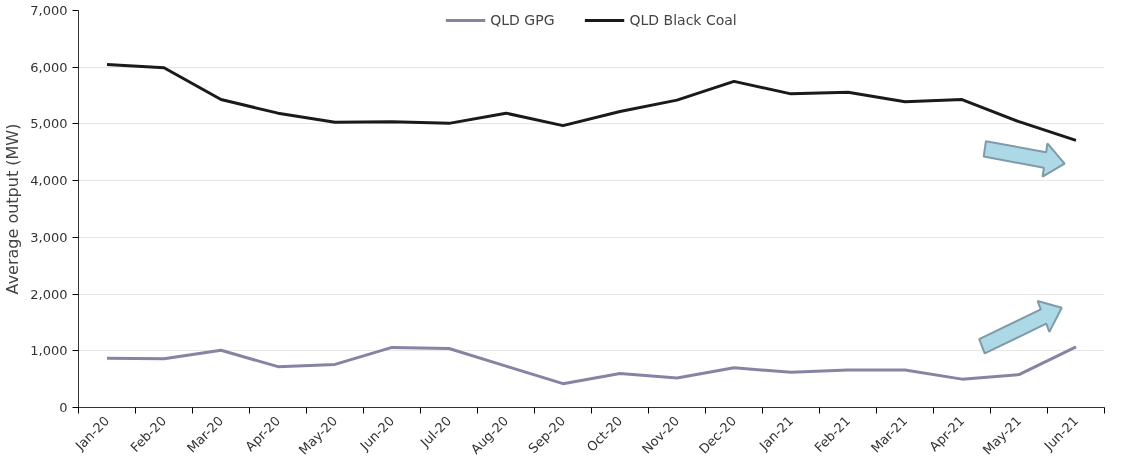  Describe the element at coordinates (49, 237) in the screenshot. I see `y-tick-label: 3,000` at that location.